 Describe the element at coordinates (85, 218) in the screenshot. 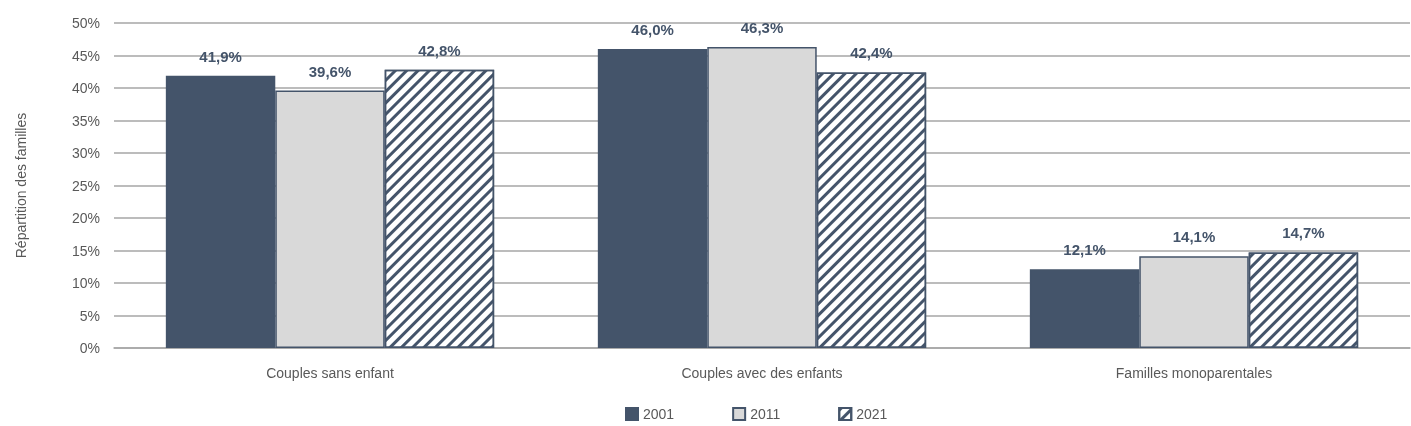

I see `y-tick-label: 20%` at that location.